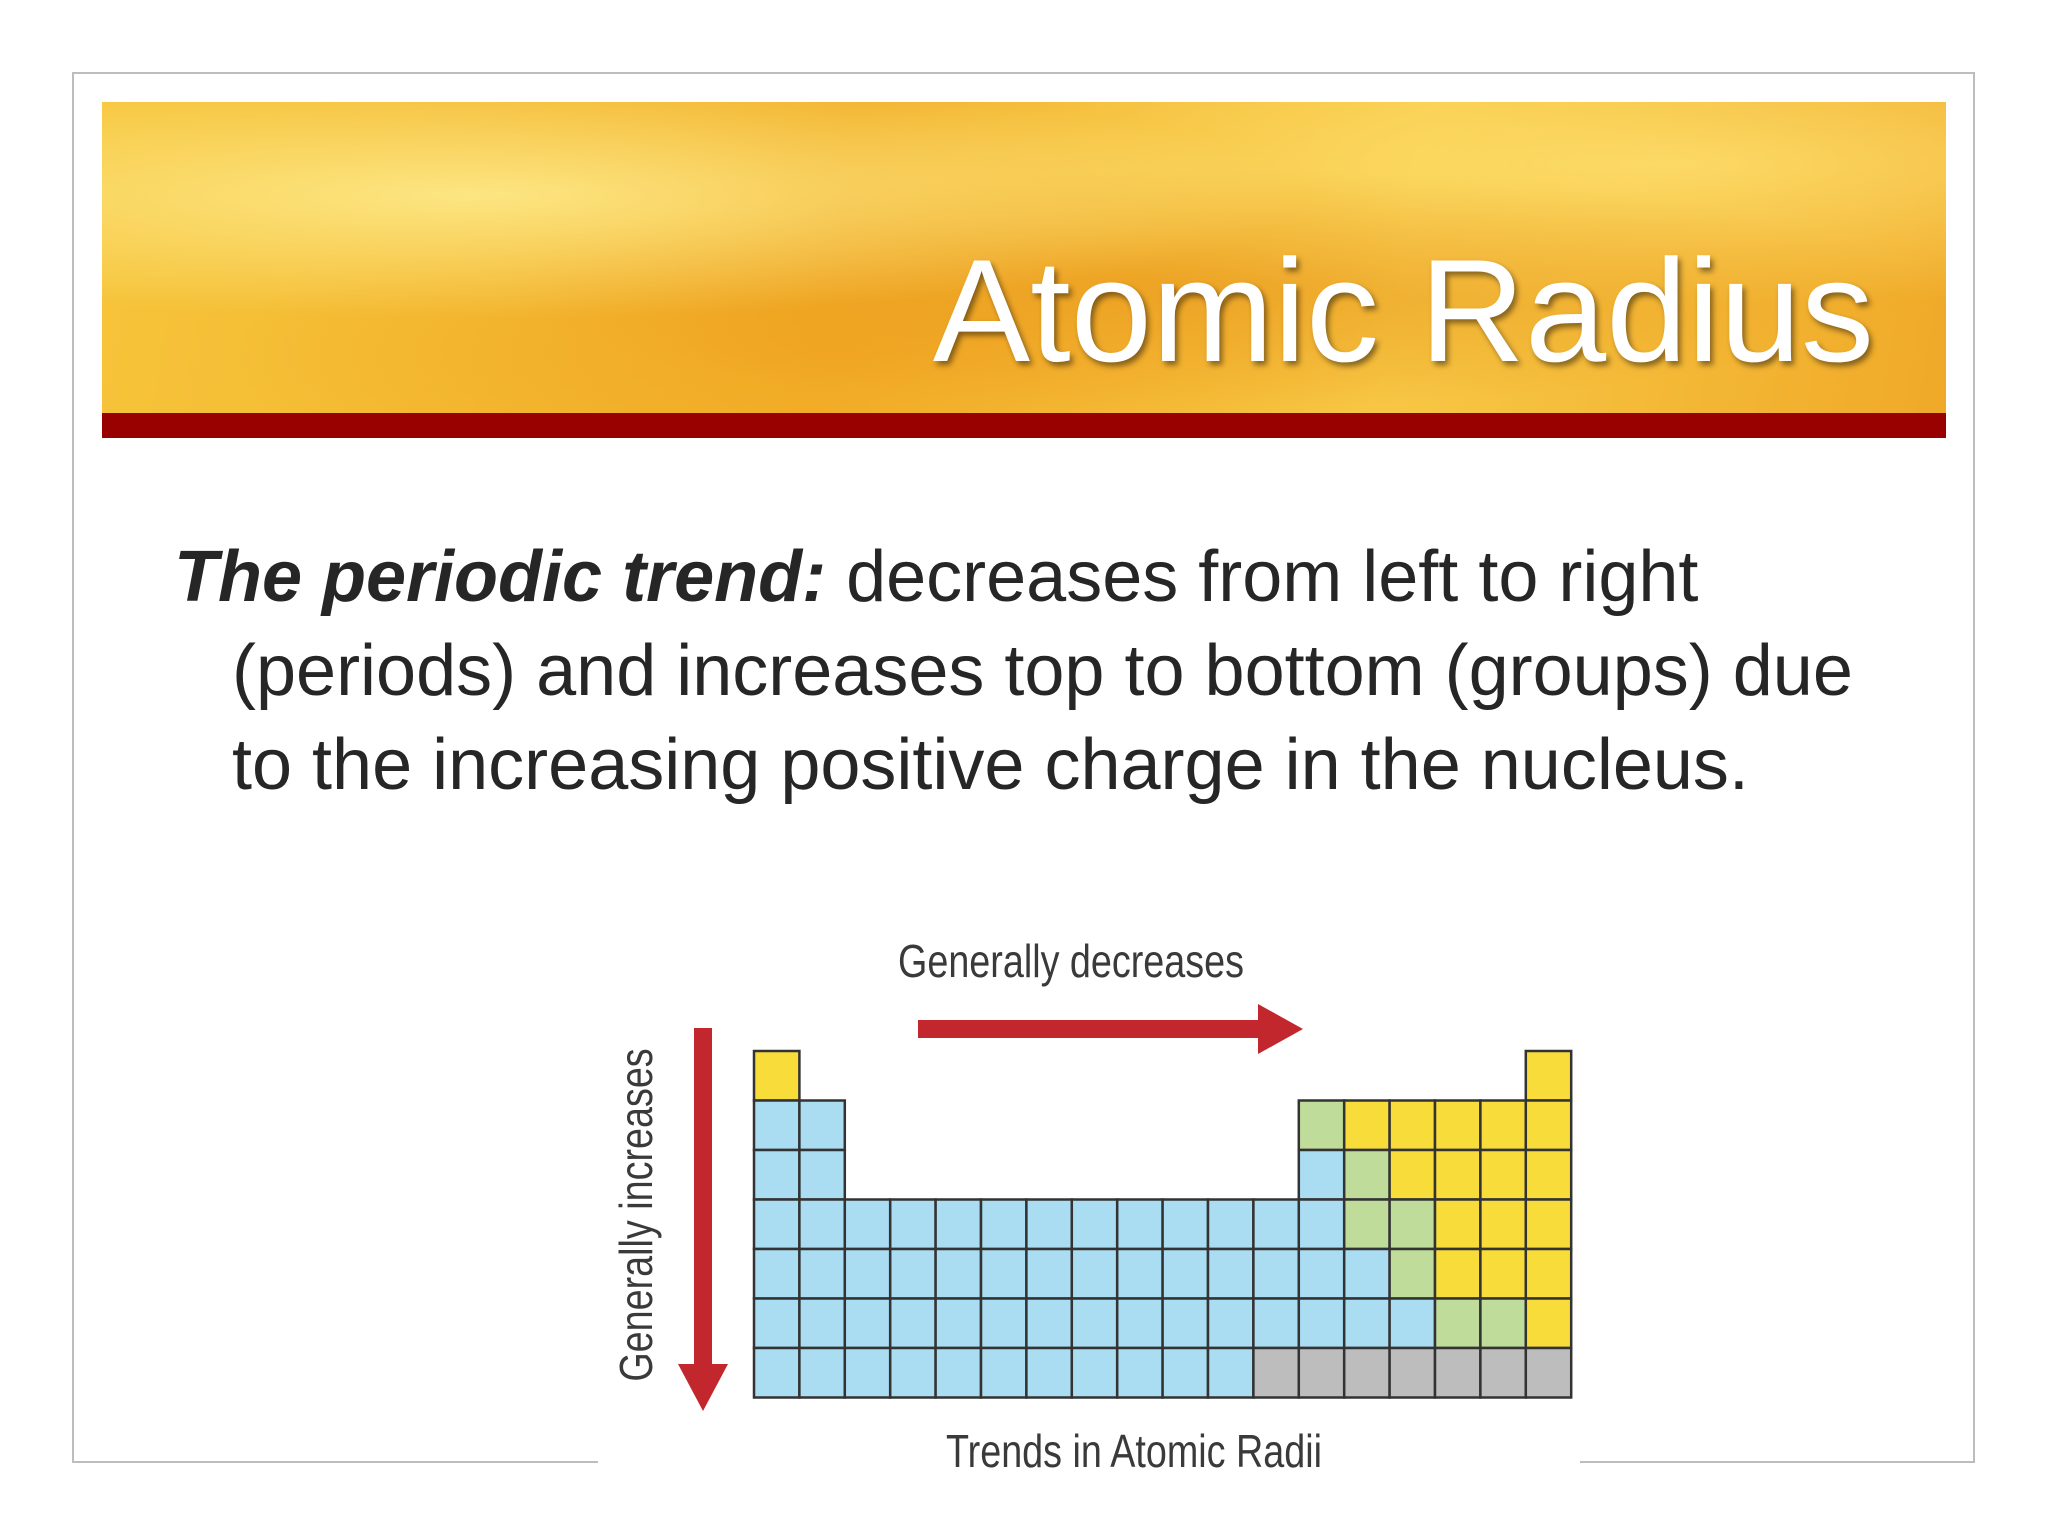  I want to click on top-label: Generally decreases, so click(1071, 961).